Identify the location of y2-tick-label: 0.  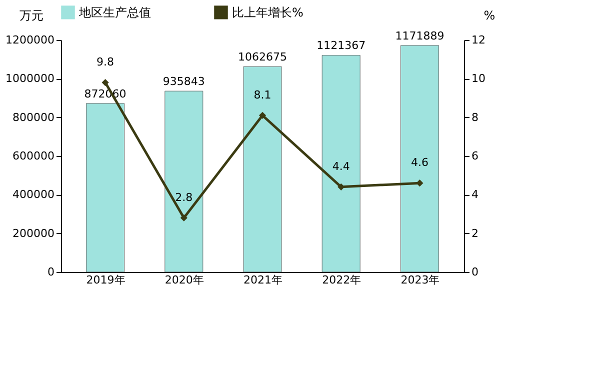
(475, 272).